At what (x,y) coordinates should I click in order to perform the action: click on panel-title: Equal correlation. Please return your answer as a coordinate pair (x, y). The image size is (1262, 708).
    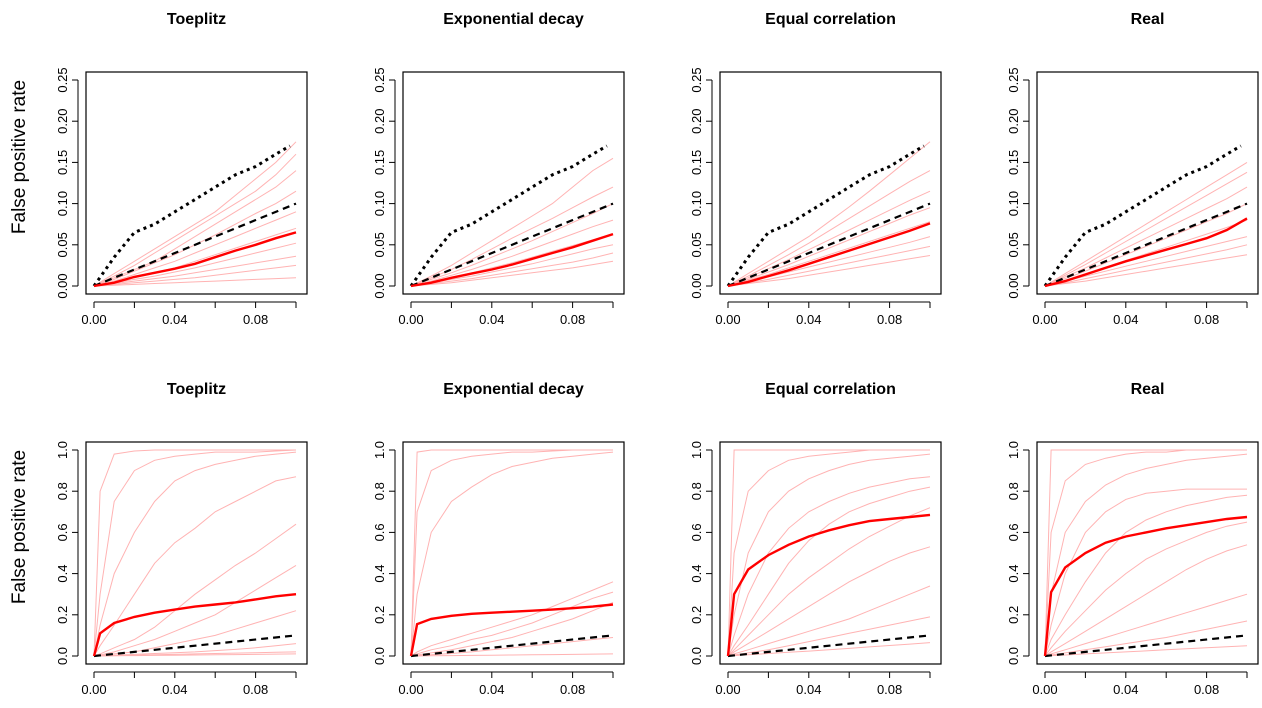
    Looking at the image, I should click on (830, 19).